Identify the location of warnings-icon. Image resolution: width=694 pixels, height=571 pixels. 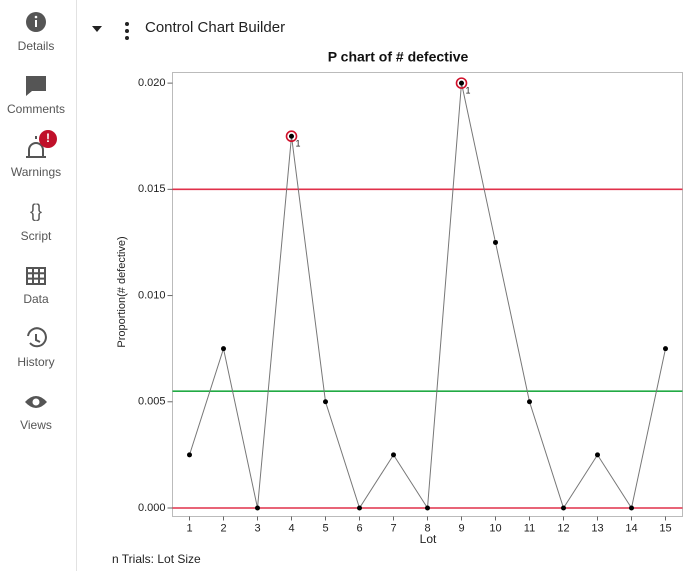
(36, 147).